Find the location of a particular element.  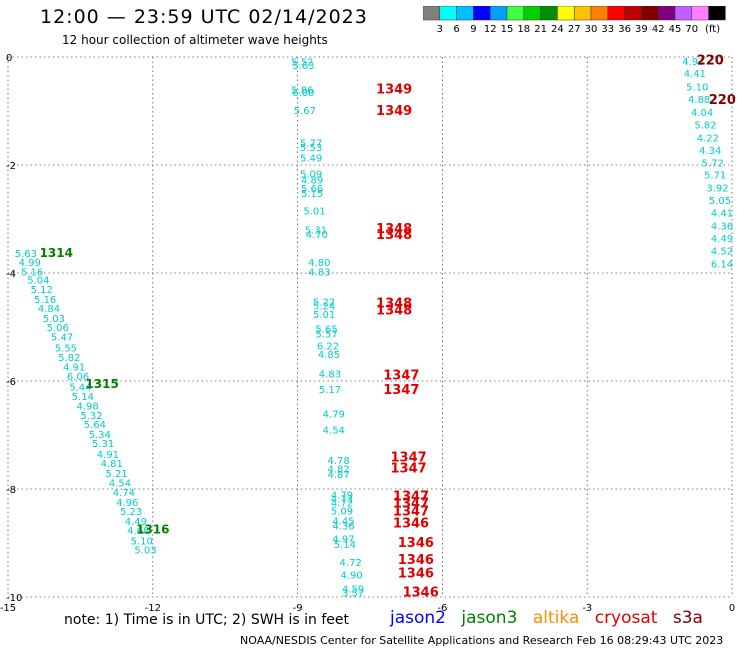

wave-height-point: 4.54 is located at coordinates (120, 484).